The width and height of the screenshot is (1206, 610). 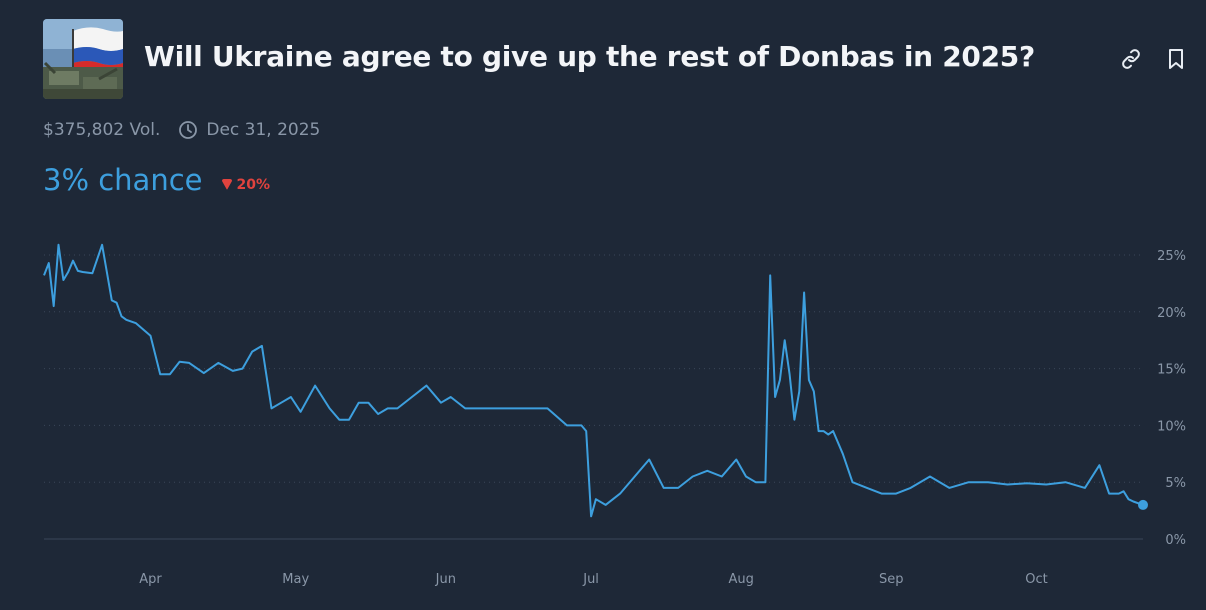 I want to click on chance-row: 3% chance 20%, so click(x=156, y=180).